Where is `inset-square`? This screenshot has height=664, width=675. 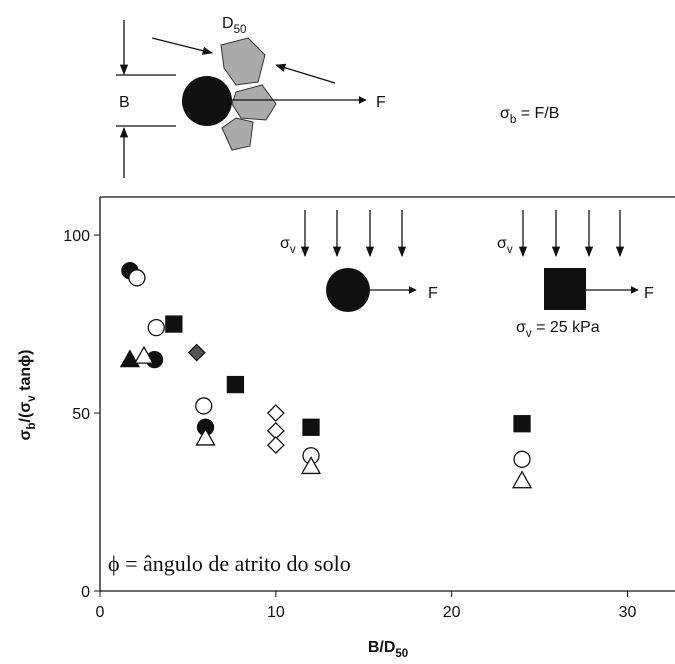
inset-square is located at coordinates (578, 260).